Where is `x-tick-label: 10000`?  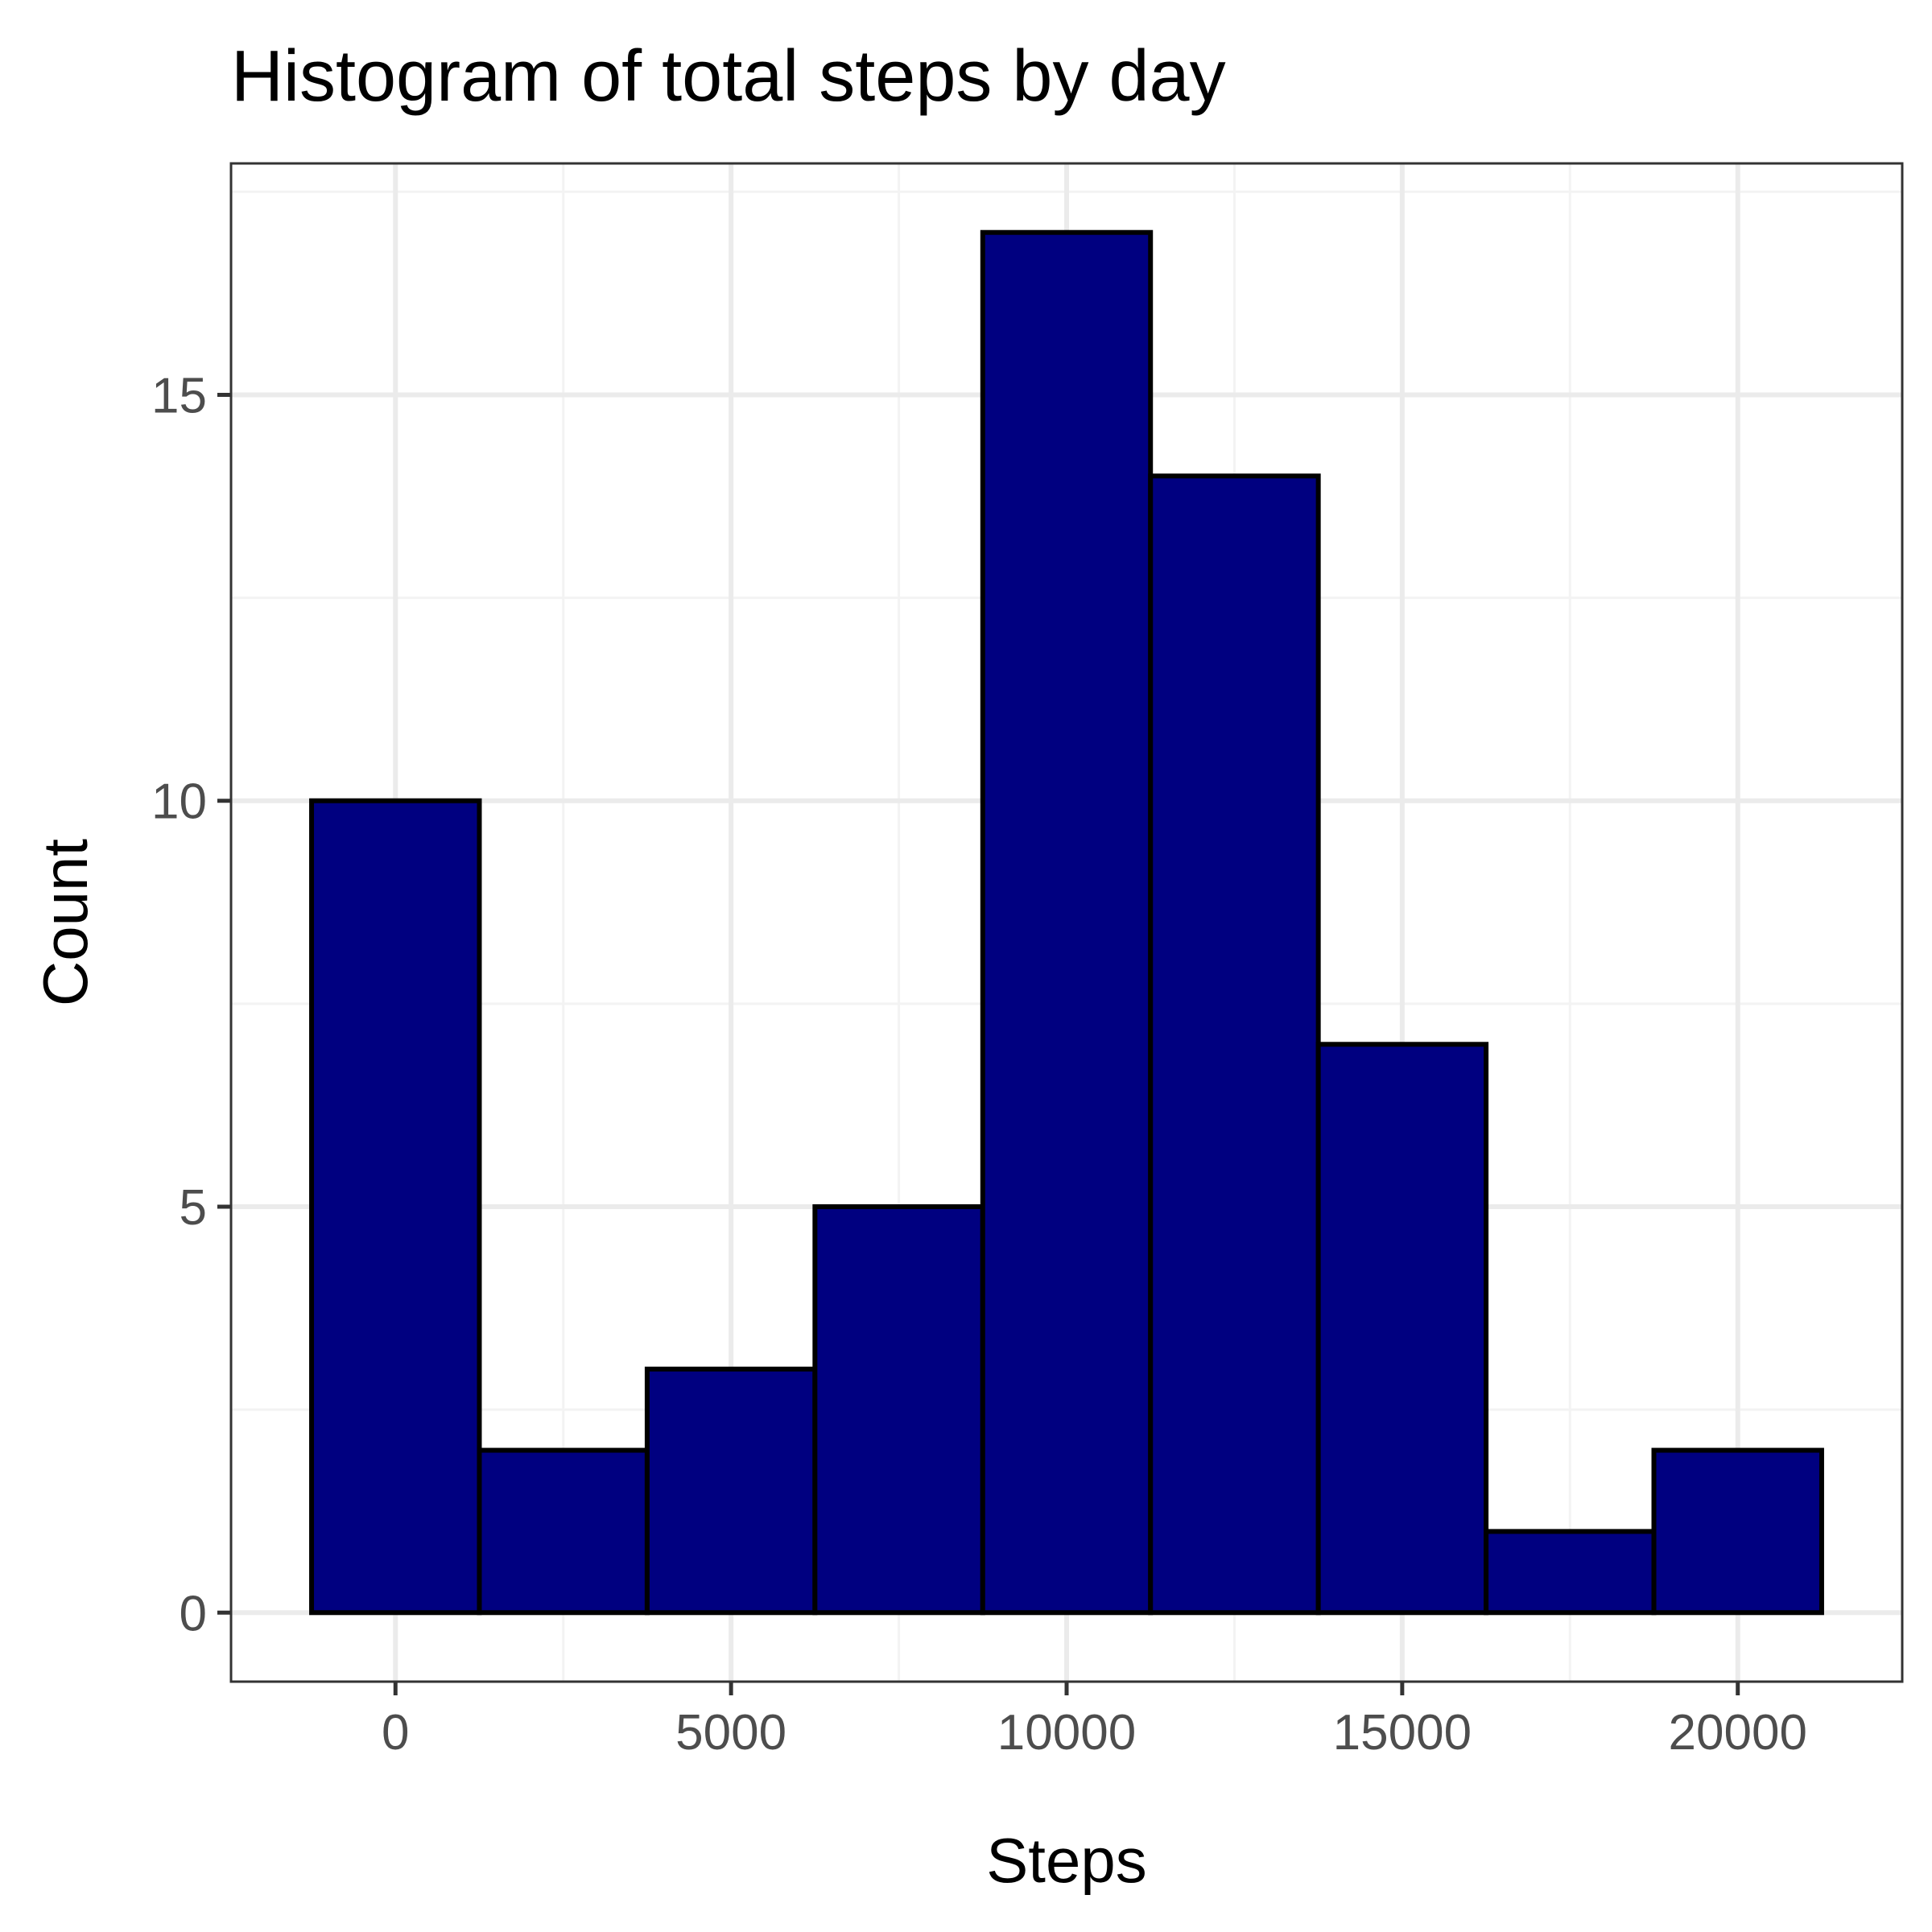
x-tick-label: 10000 is located at coordinates (1066, 1733).